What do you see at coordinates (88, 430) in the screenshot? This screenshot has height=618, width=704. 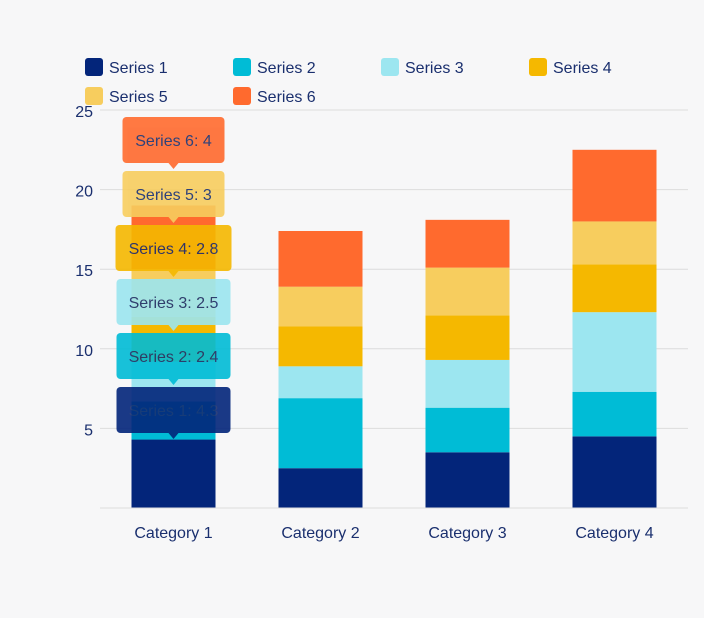 I see `y-tick-label: 5` at bounding box center [88, 430].